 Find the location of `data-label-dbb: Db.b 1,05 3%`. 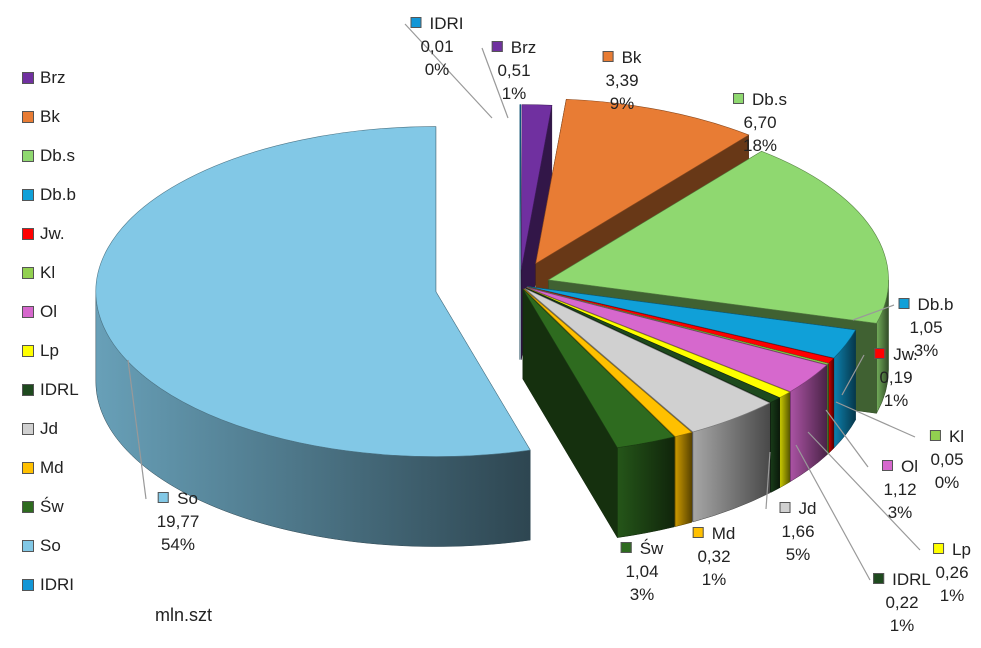

data-label-dbb: Db.b 1,05 3% is located at coordinates (926, 327).